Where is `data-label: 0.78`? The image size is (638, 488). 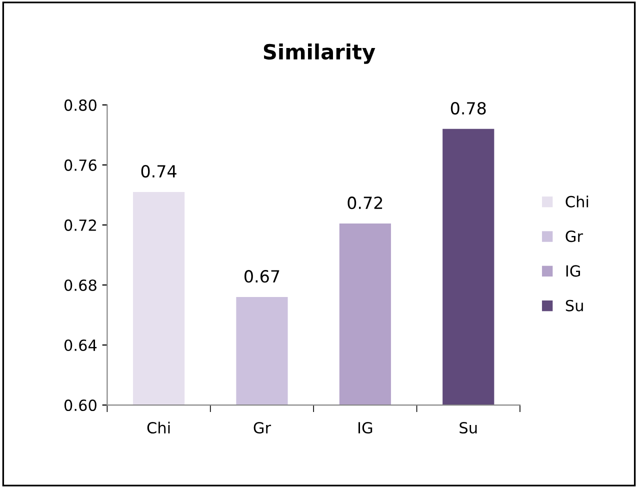 data-label: 0.78 is located at coordinates (468, 108).